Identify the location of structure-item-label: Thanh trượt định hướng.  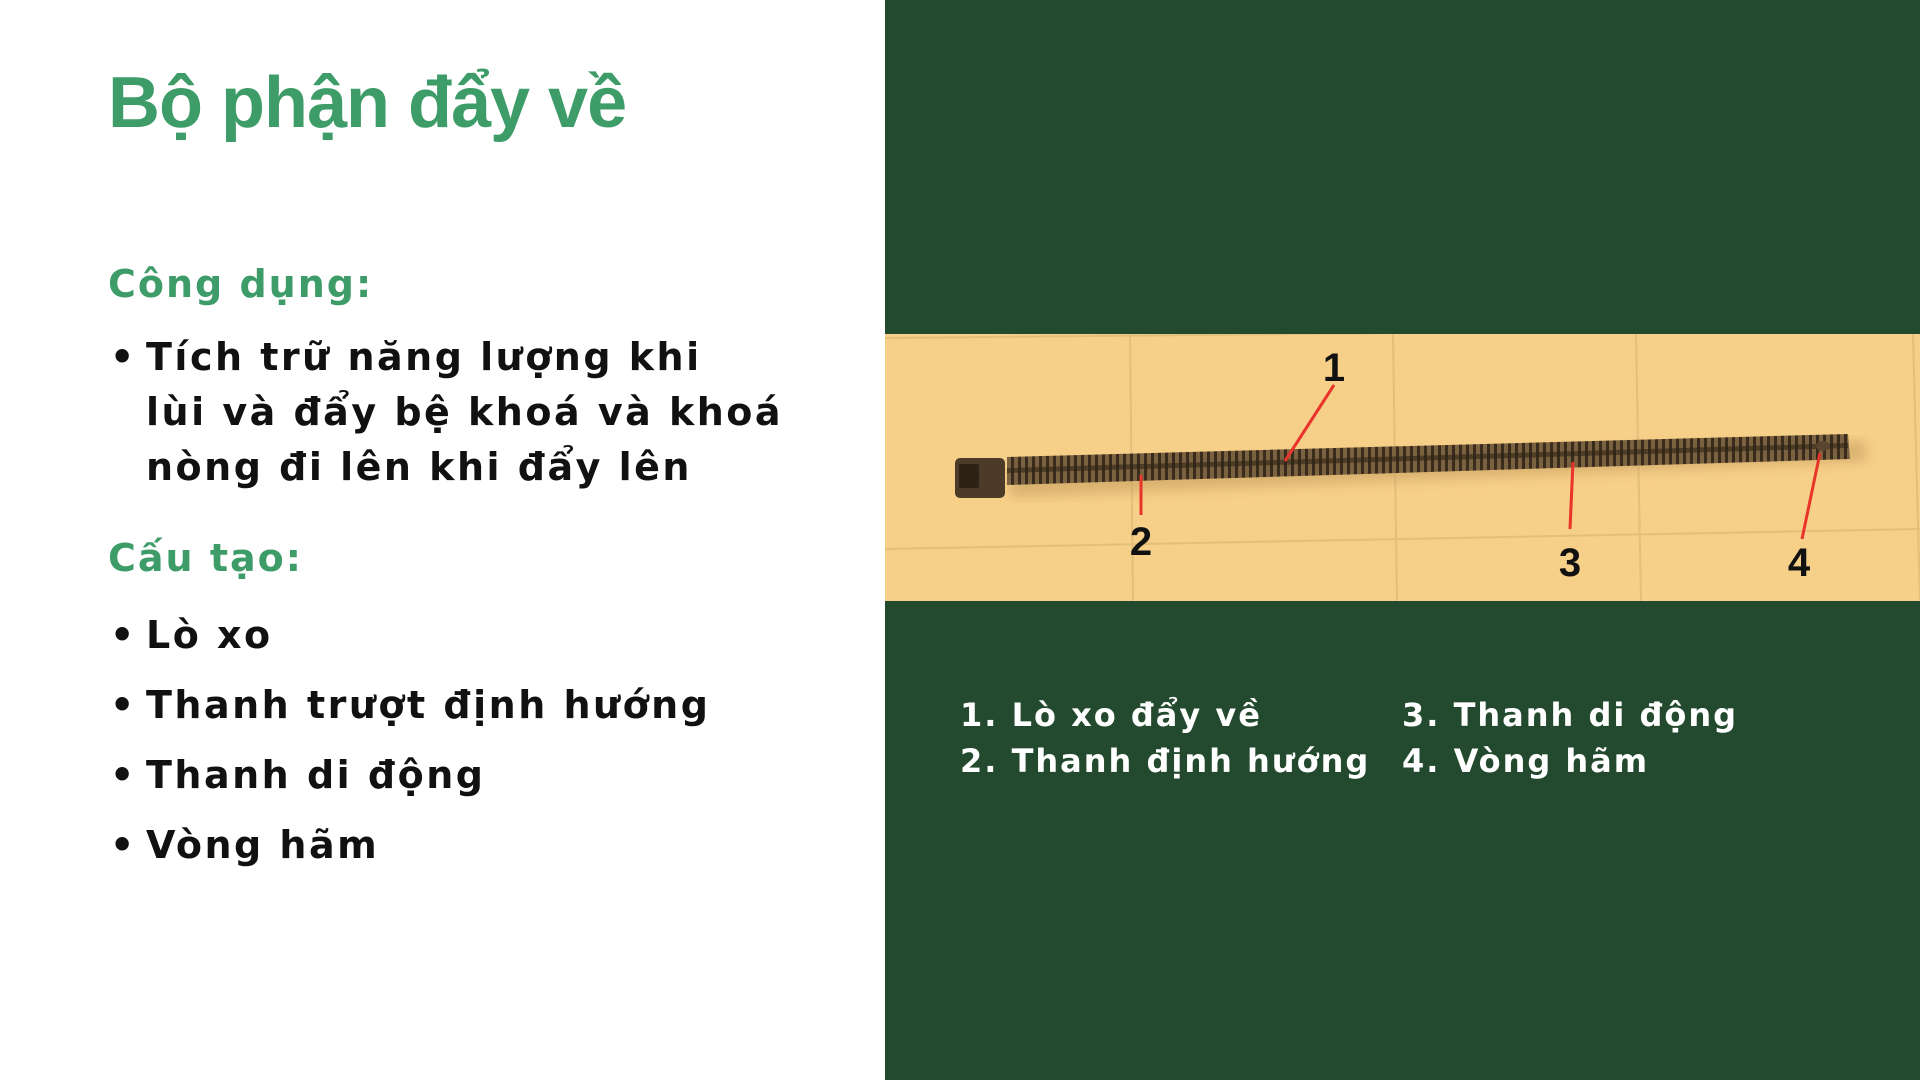
(428, 705).